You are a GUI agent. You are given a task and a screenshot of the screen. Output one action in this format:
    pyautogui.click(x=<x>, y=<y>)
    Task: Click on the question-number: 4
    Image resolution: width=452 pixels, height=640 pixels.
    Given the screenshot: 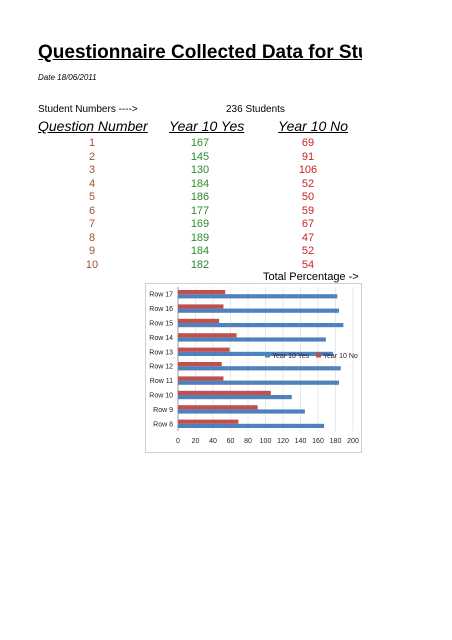 What is the action you would take?
    pyautogui.click(x=92, y=183)
    